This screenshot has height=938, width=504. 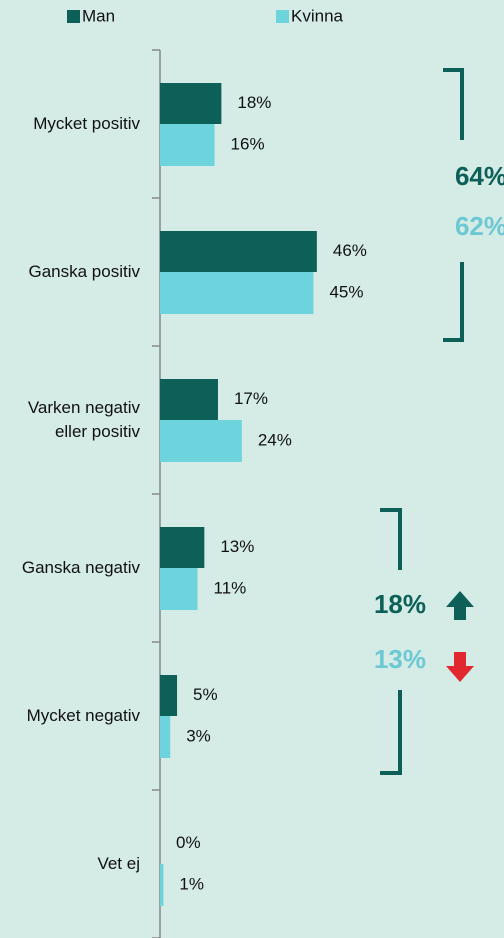 What do you see at coordinates (275, 439) in the screenshot?
I see `value-label: 24%` at bounding box center [275, 439].